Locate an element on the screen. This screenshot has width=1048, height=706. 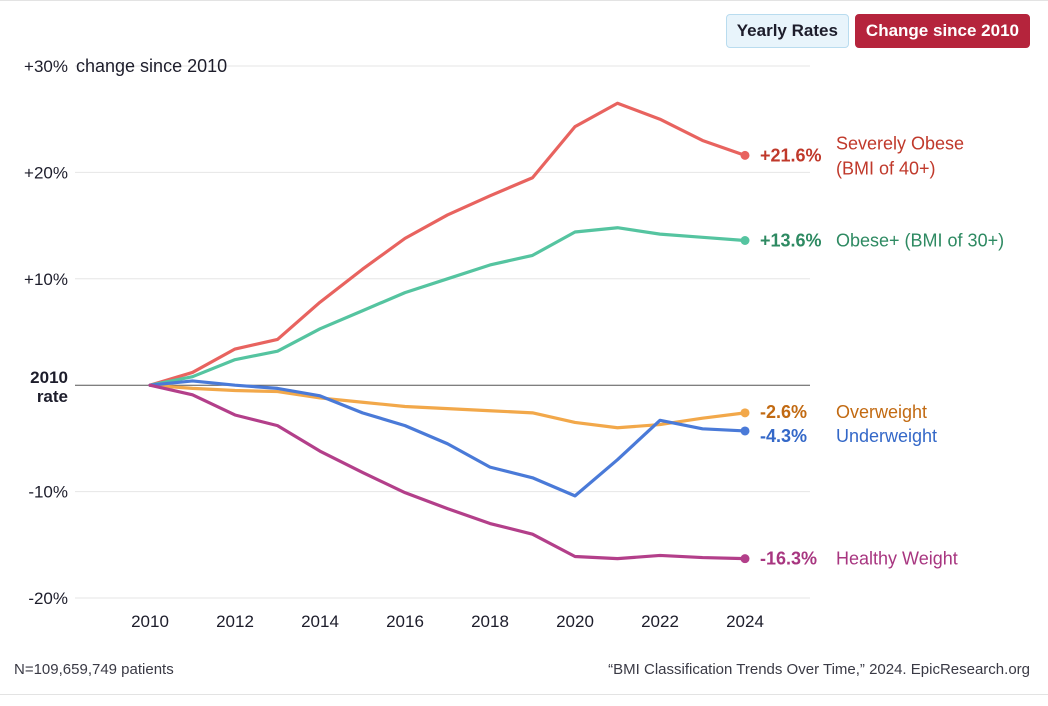
top-border is located at coordinates (524, 0).